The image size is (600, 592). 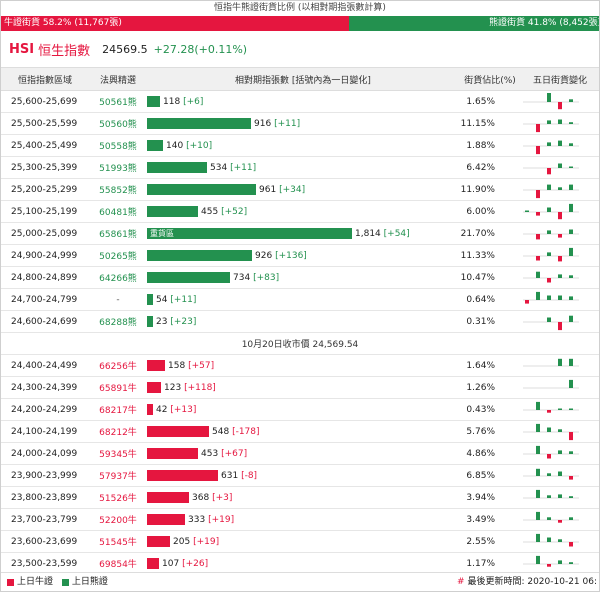 I want to click on warrant-code: 60481熊, so click(x=118, y=211).